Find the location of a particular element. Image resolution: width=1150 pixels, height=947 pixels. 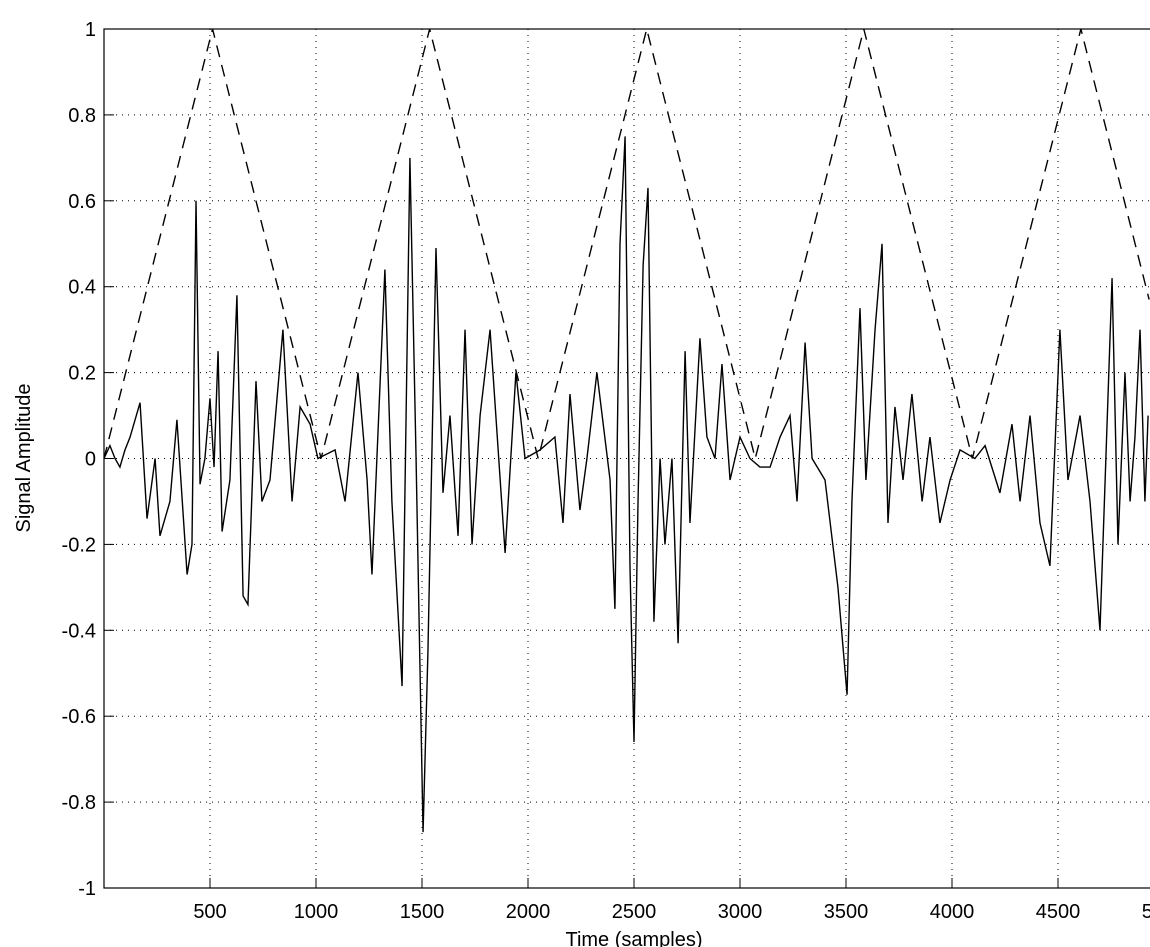

x-tick-label: 2500 is located at coordinates (634, 912).